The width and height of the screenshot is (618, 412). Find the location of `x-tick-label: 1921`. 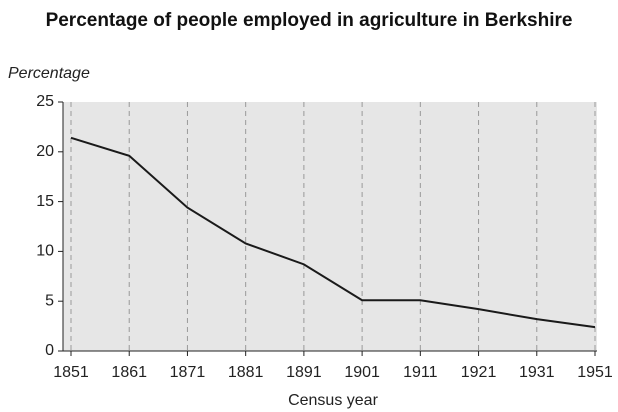

x-tick-label: 1921 is located at coordinates (479, 372).